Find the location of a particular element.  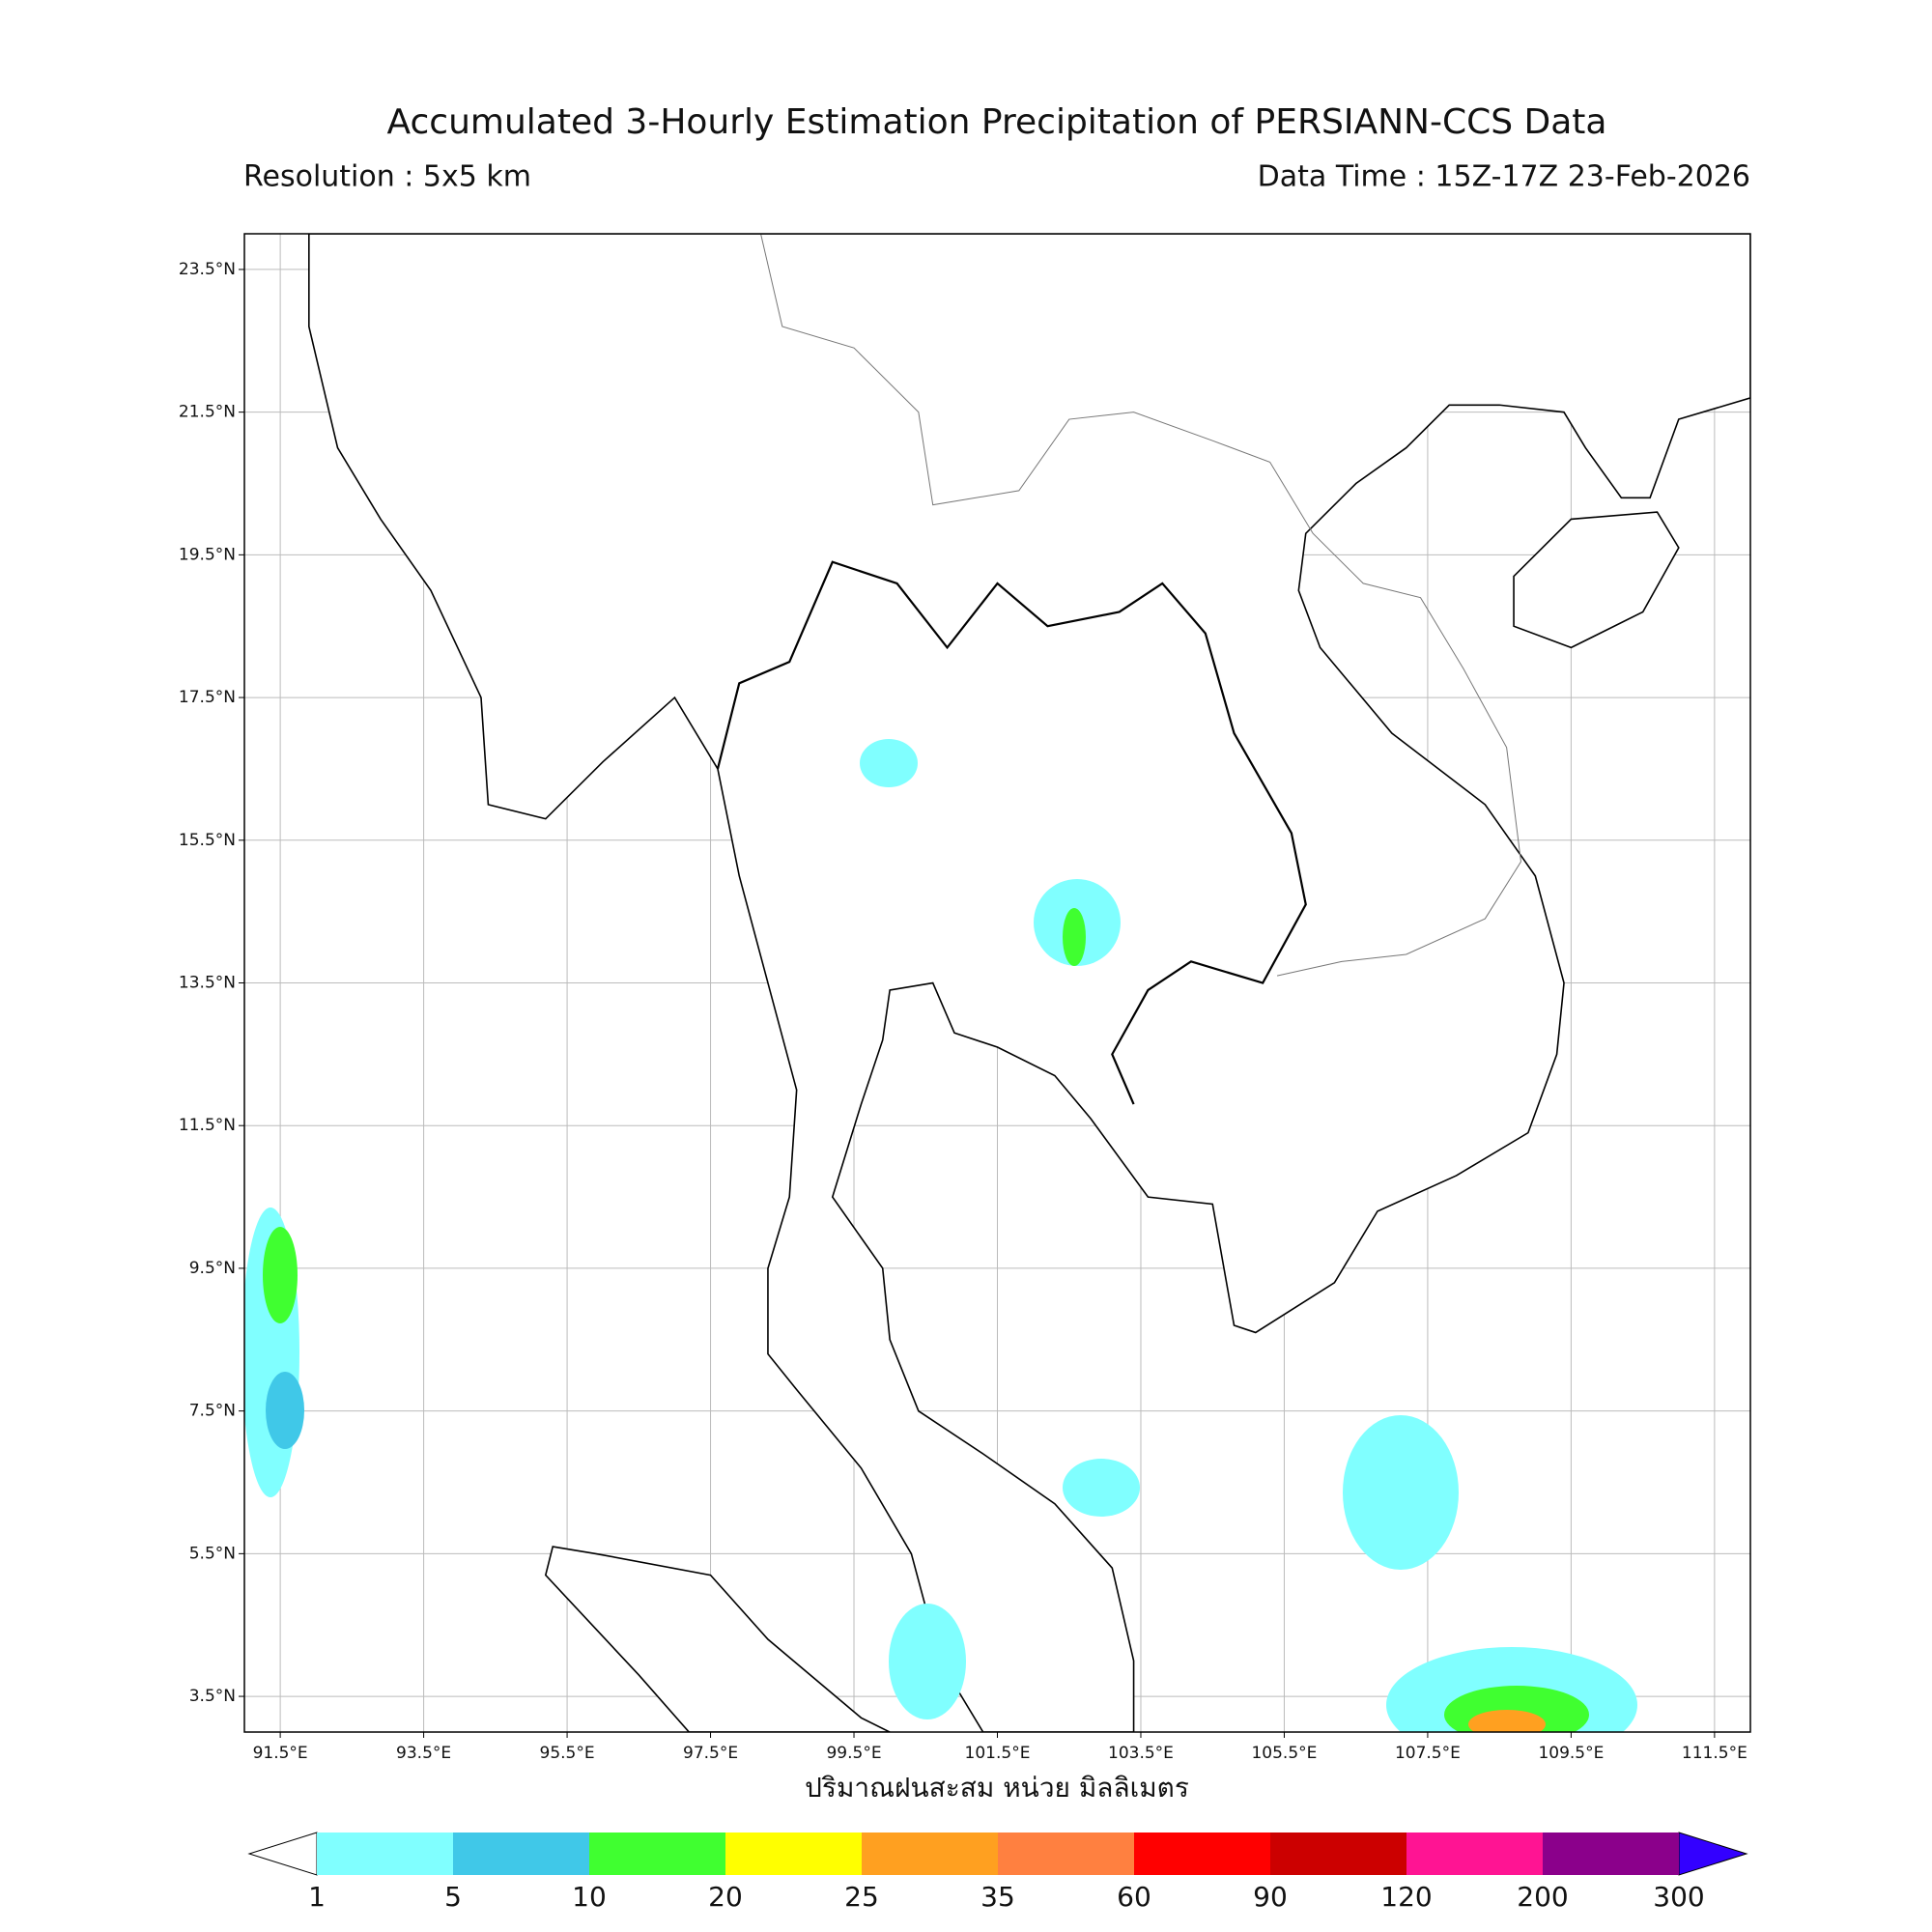

lat-tick-label: 9.5°N is located at coordinates (212, 1268).